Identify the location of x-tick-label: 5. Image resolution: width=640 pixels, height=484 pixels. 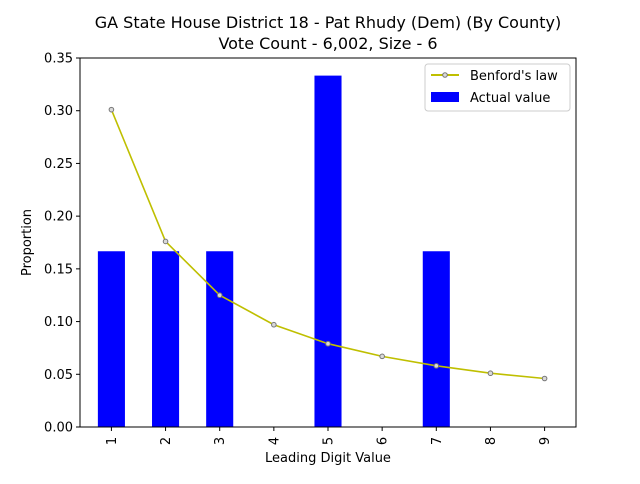
(329, 441).